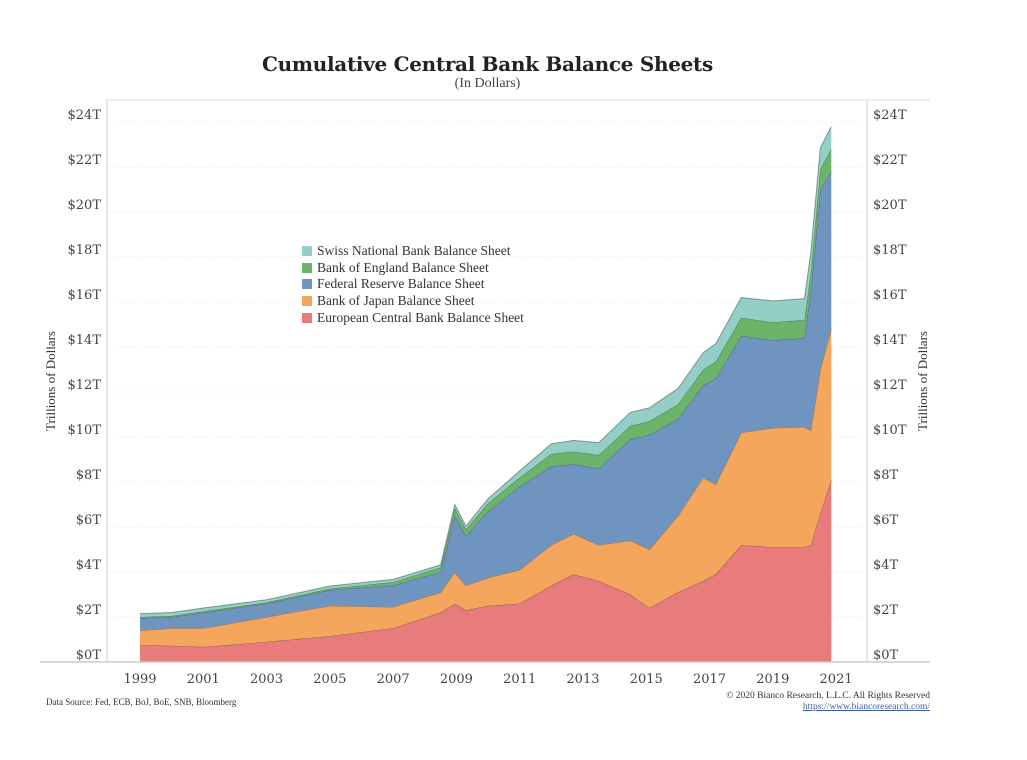  Describe the element at coordinates (85, 430) in the screenshot. I see `y-tick-label-left: $10T` at that location.